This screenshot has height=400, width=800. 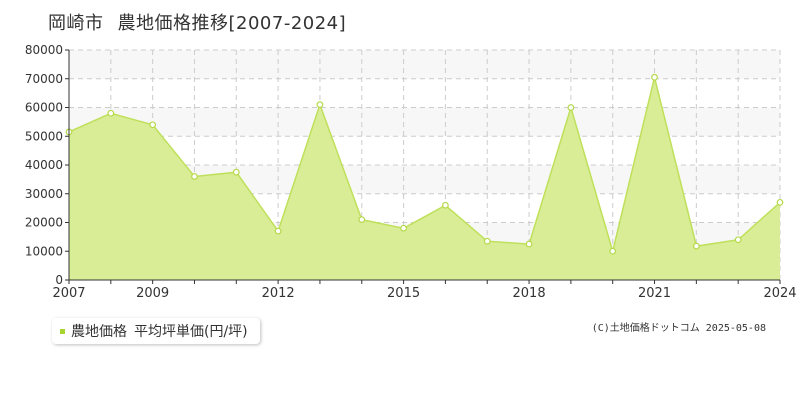 What do you see at coordinates (44, 79) in the screenshot?
I see `y-tick-label: 70000` at bounding box center [44, 79].